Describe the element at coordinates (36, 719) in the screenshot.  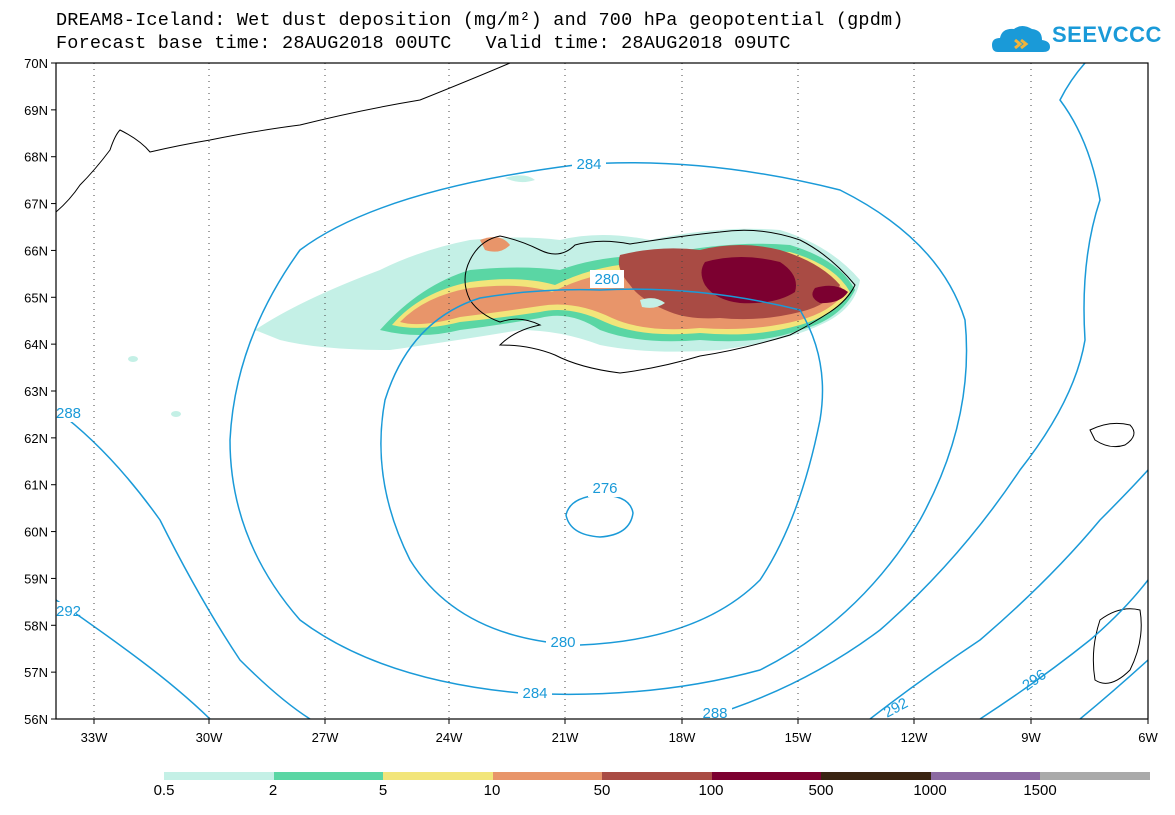
I see `y-tick-label: 56N` at that location.